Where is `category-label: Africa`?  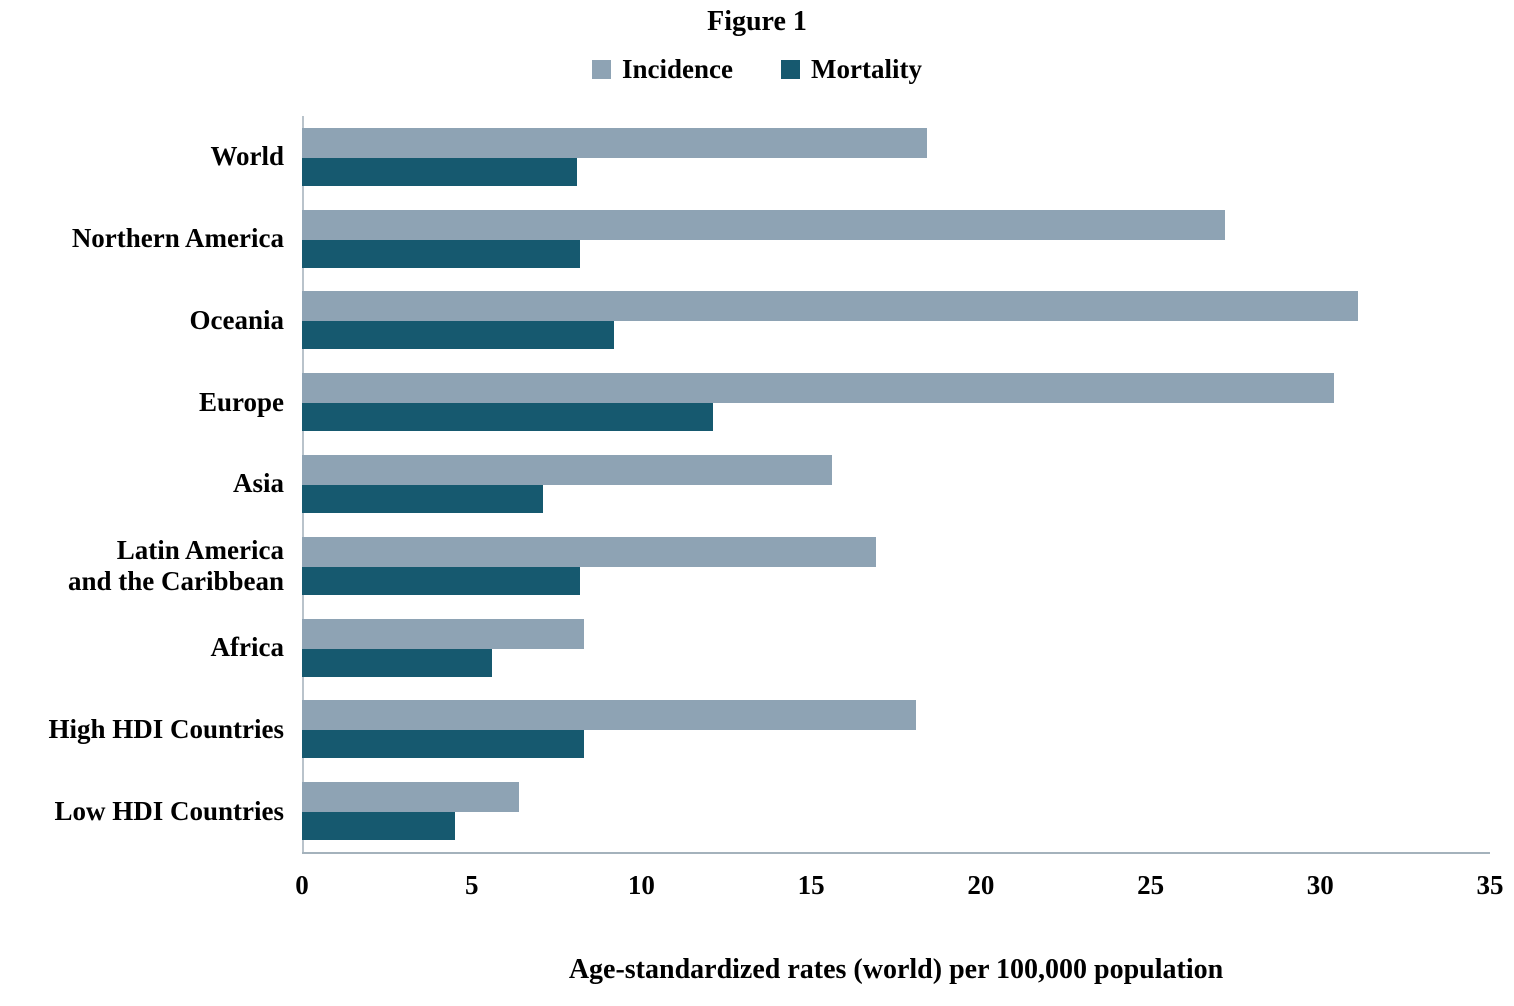 category-label: Africa is located at coordinates (247, 647).